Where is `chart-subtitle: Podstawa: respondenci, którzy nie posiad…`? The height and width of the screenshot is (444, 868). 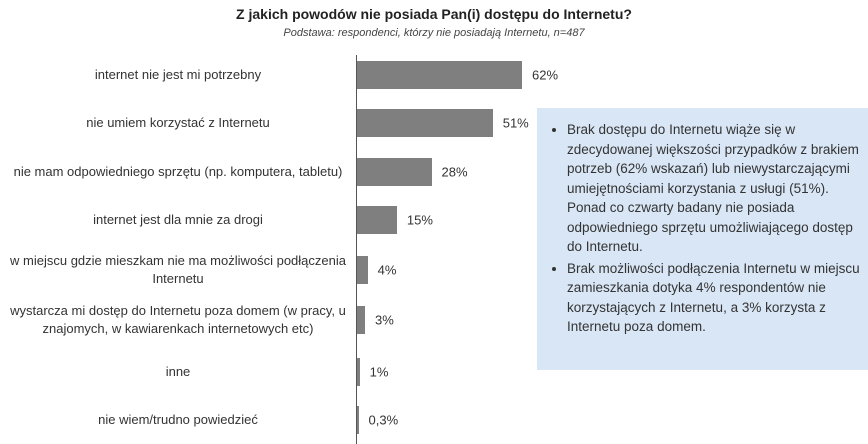
chart-subtitle: Podstawa: respondenci, którzy nie posiad… is located at coordinates (434, 33).